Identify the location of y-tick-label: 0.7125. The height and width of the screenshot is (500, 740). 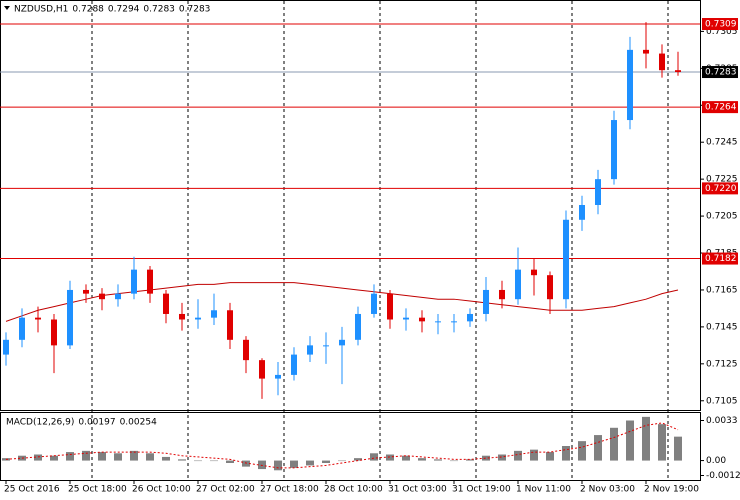
(722, 364).